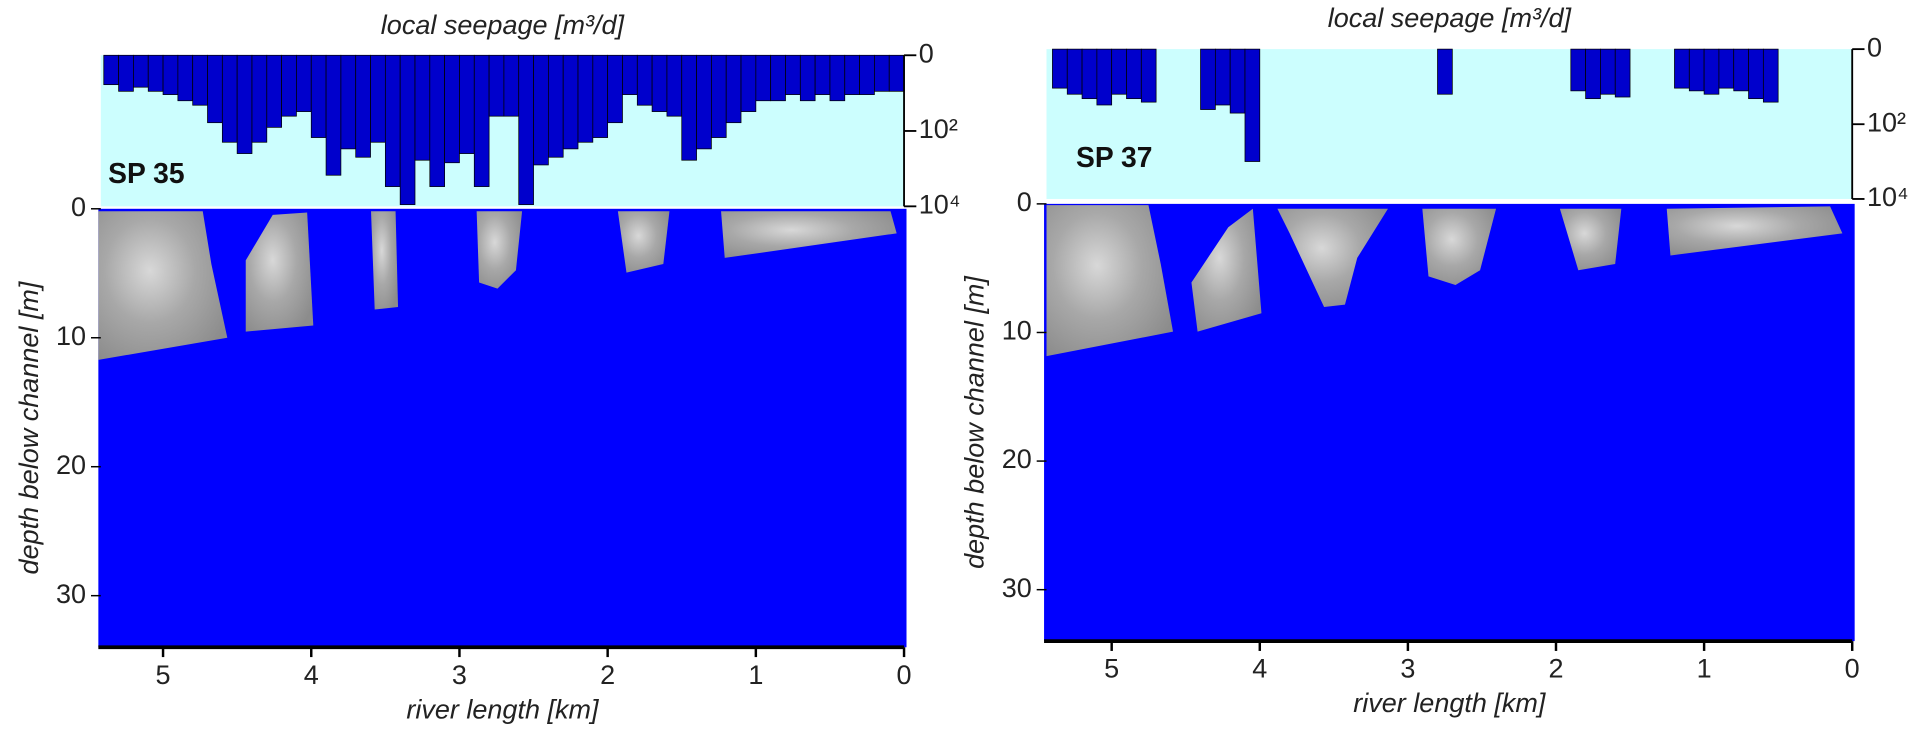 Image resolution: width=1926 pixels, height=732 pixels. I want to click on y-axis-title: depth below channel [m], so click(975, 422).